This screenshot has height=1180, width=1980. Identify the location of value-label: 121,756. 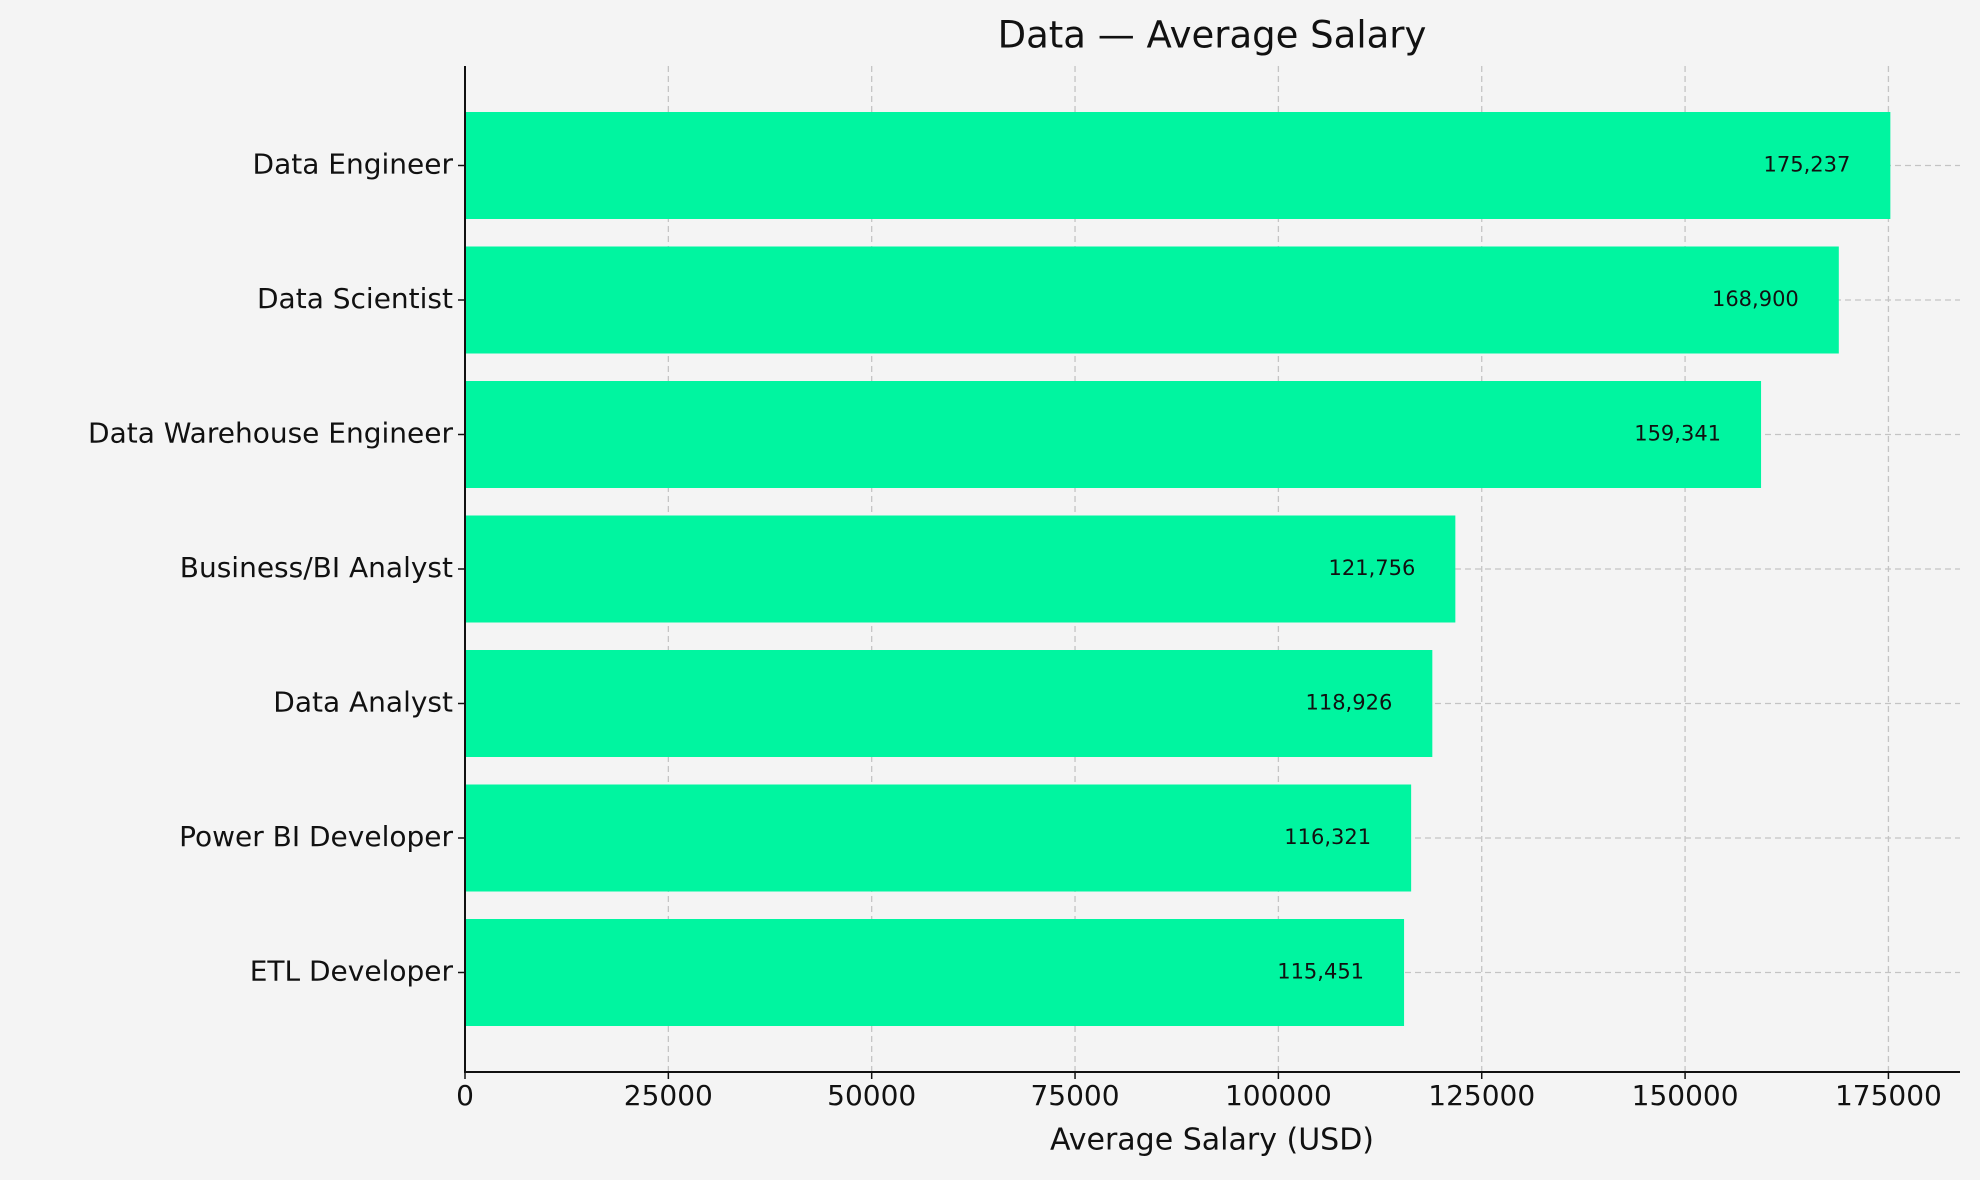
(1372, 568).